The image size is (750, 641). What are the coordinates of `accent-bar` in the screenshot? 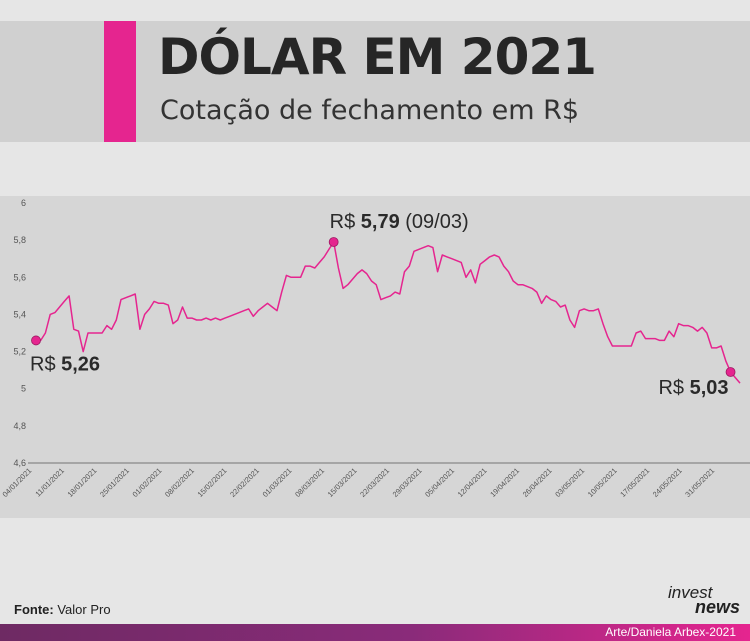 It's located at (120, 81).